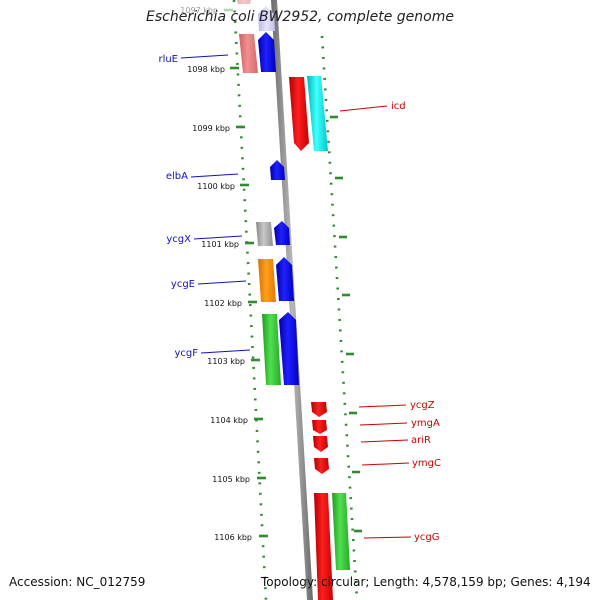  I want to click on map-title: Escherichia coli BW2952, complete genome, so click(300, 17).